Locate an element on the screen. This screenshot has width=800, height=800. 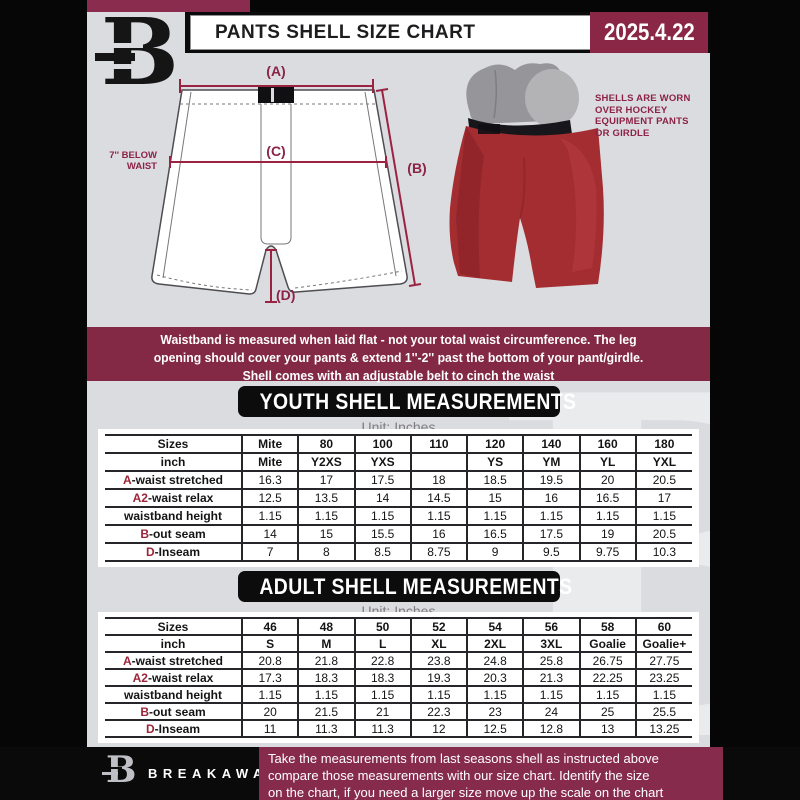
measurement-cell: 19 is located at coordinates (607, 534).